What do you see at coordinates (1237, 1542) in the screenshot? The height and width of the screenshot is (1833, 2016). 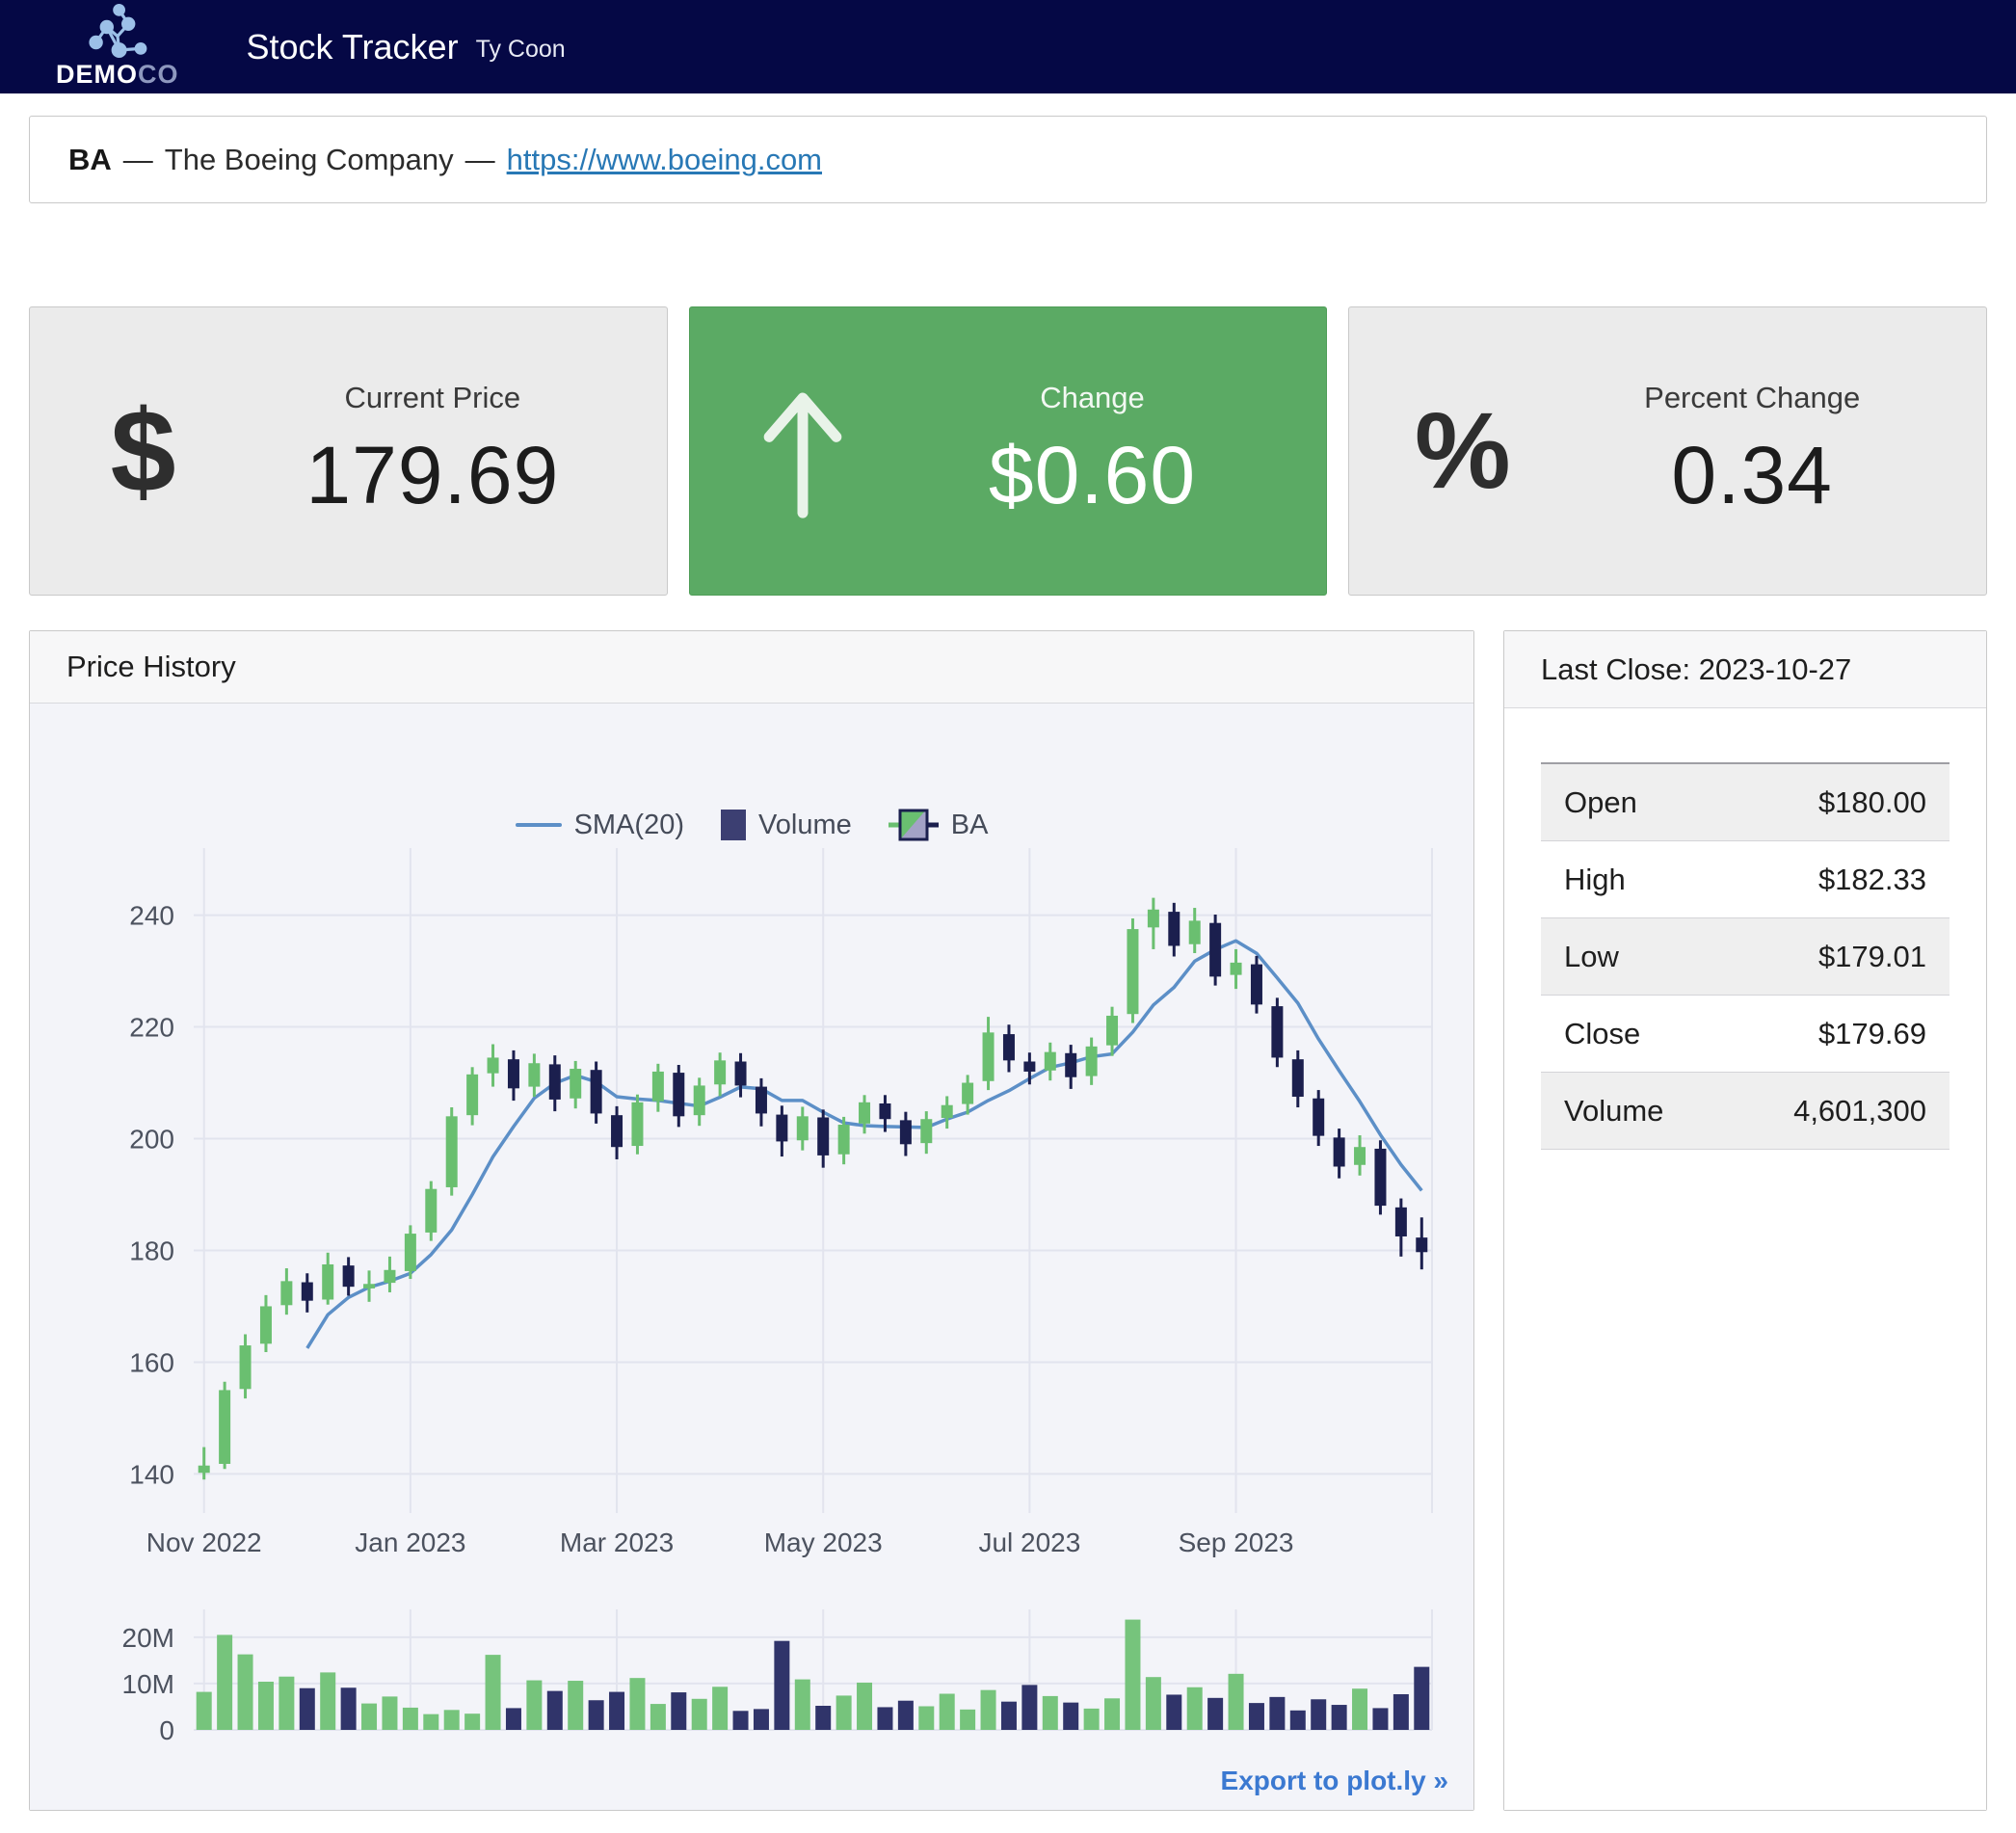 I see `svg-text: Sep 2023` at bounding box center [1237, 1542].